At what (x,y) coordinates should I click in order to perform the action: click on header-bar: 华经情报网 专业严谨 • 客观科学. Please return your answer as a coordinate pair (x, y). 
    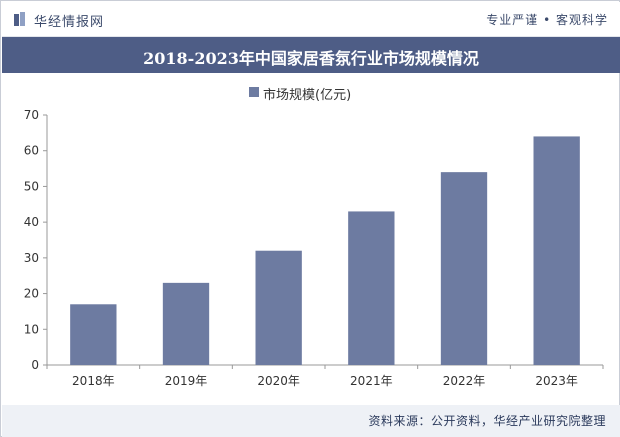
    Looking at the image, I should click on (311, 19).